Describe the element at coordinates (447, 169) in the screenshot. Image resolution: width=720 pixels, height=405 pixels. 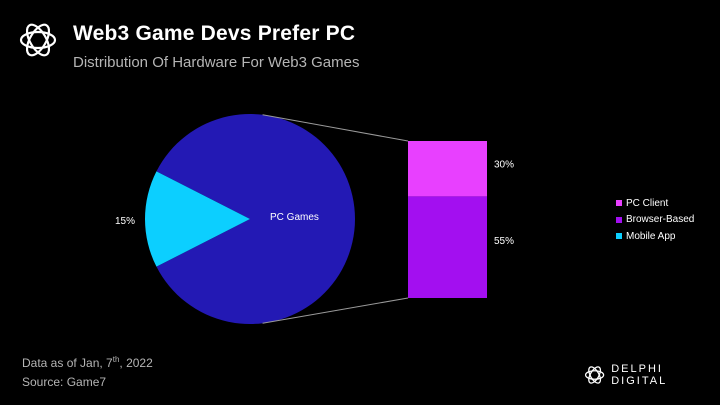
I see `bar-segment-pc-client` at that location.